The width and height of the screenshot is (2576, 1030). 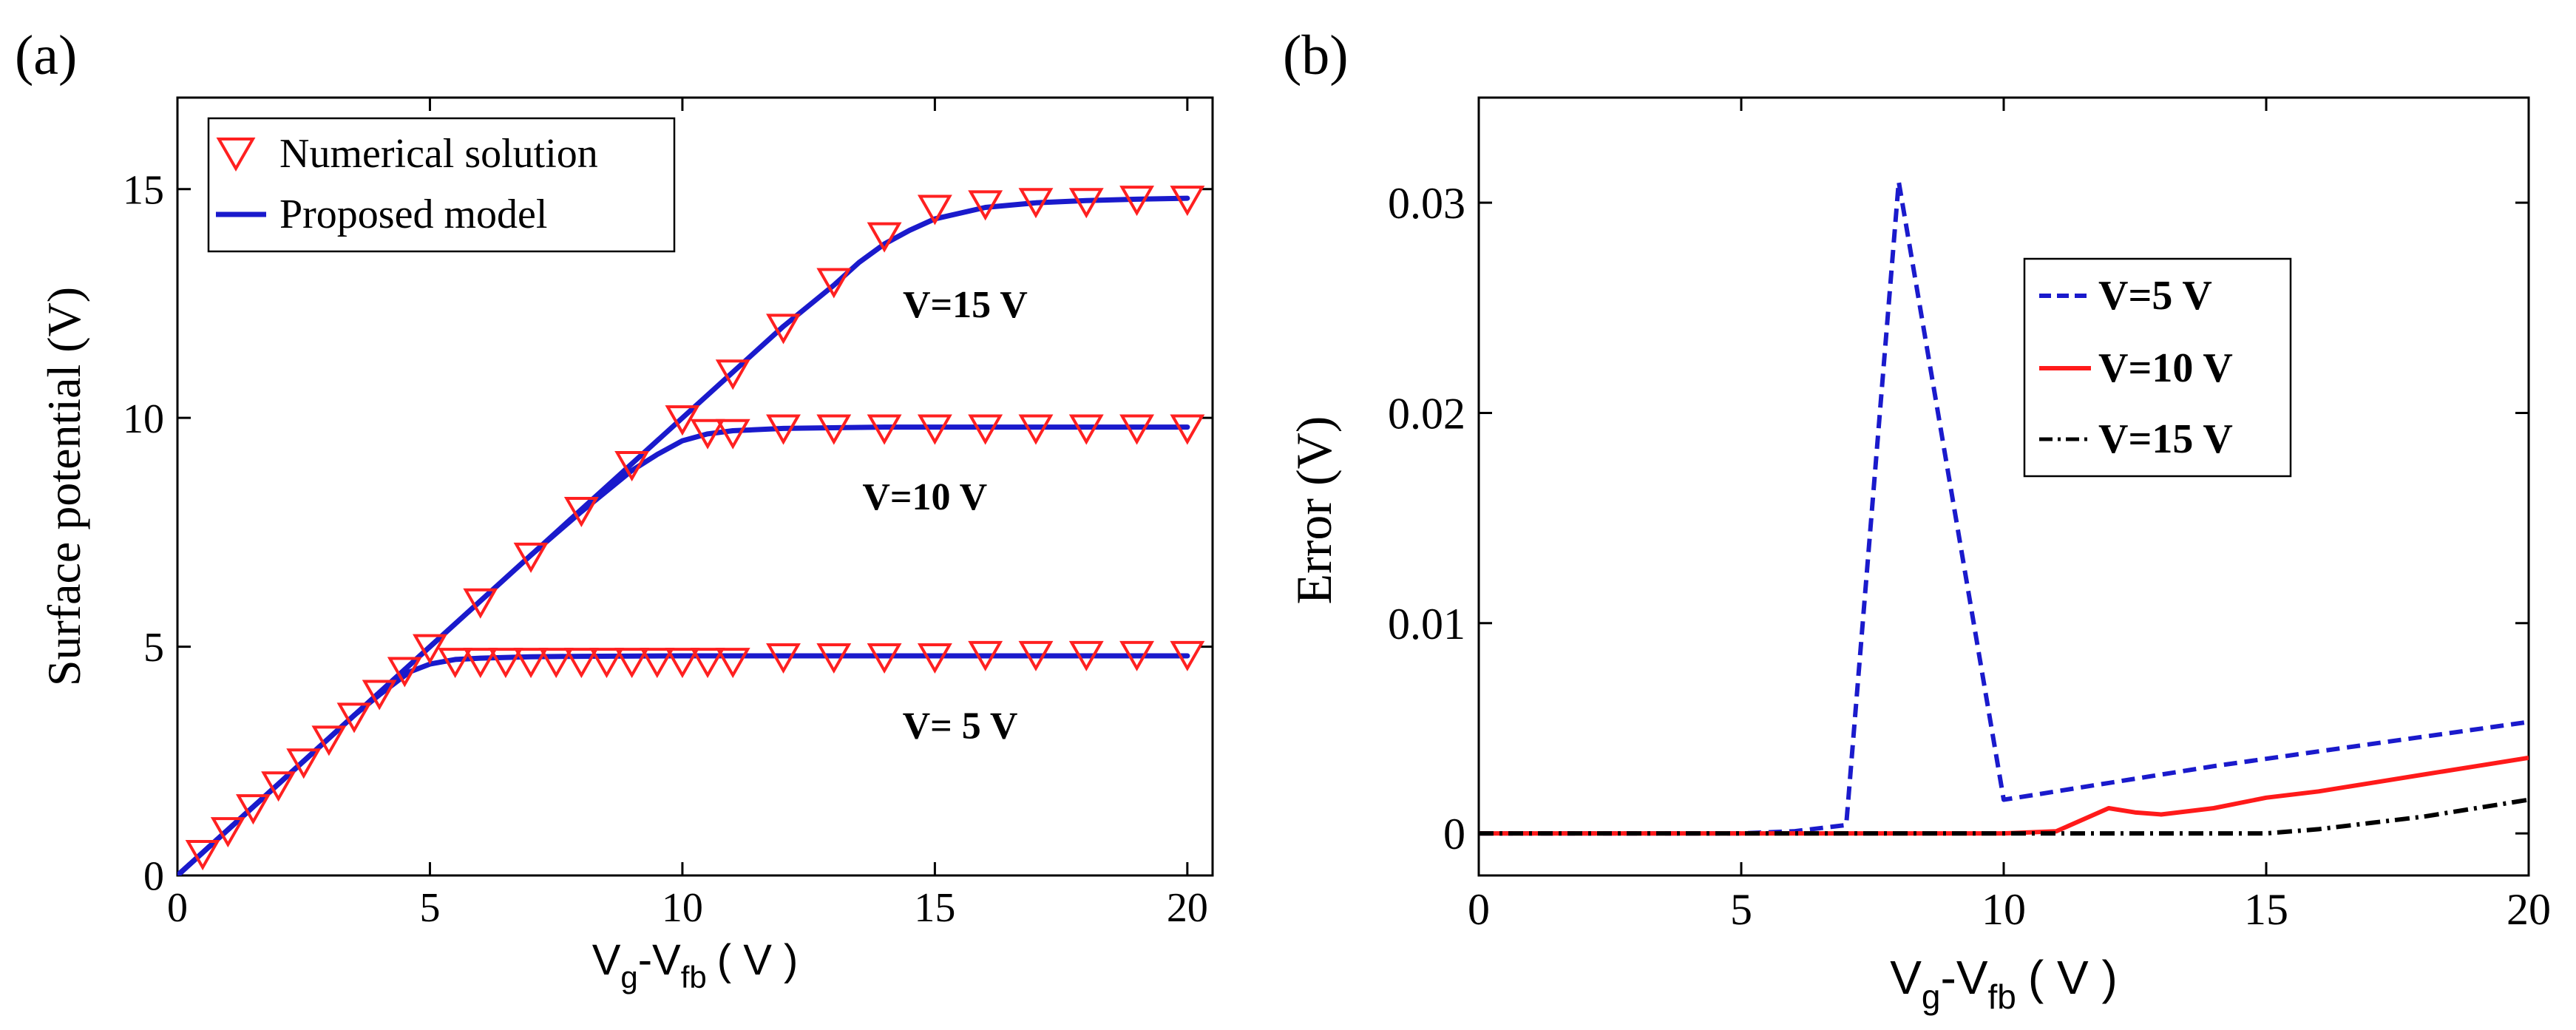 What do you see at coordinates (1454, 834) in the screenshot?
I see `y-tick-label-b: 0` at bounding box center [1454, 834].